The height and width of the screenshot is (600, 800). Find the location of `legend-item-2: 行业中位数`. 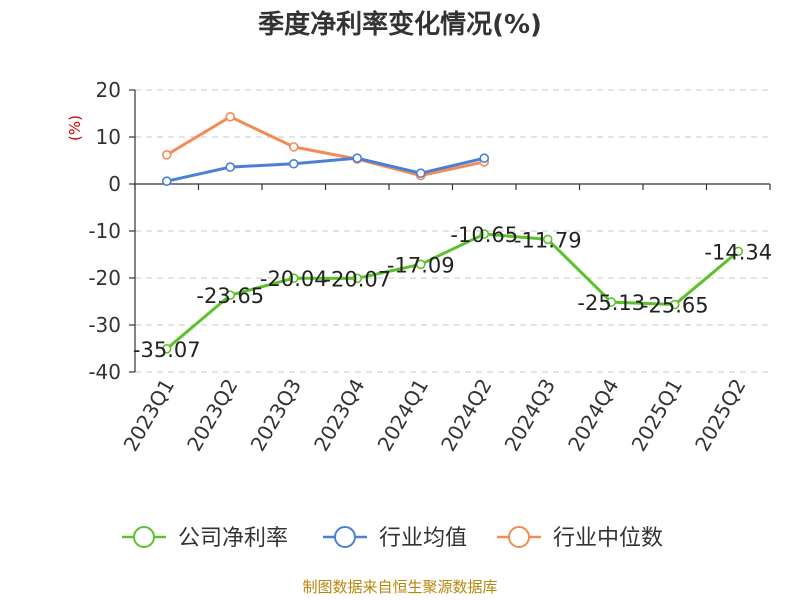

legend-item-2: 行业中位数 is located at coordinates (580, 538).